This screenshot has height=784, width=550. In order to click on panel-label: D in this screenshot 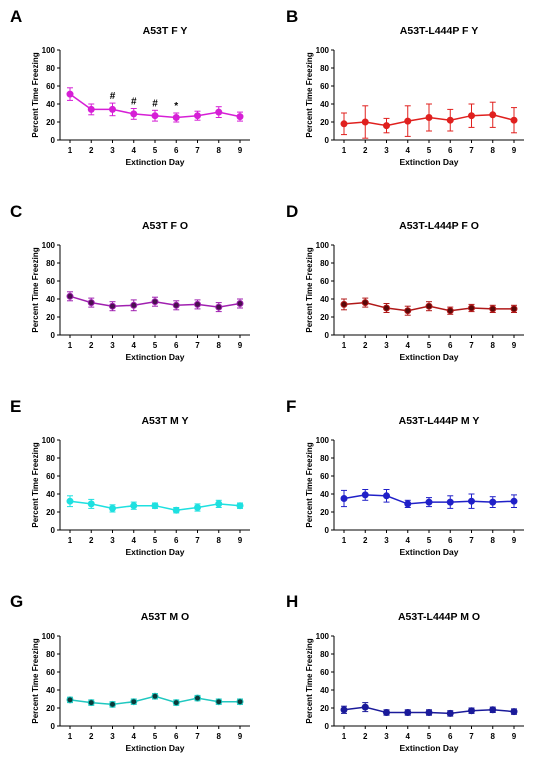, I will do `click(292, 211)`.